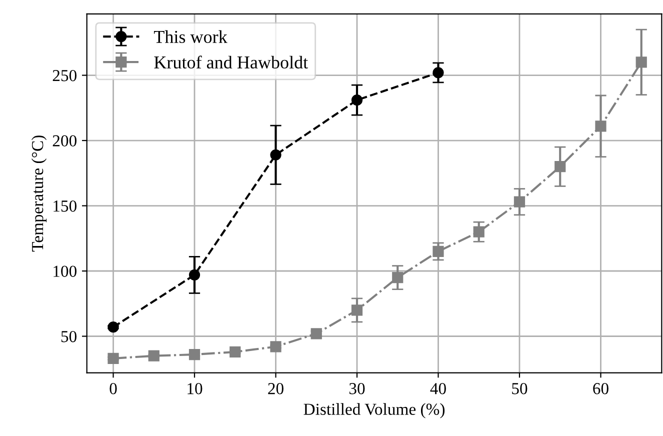 The height and width of the screenshot is (436, 663). I want to click on legend-label: Krutof and Hawboldt, so click(231, 62).